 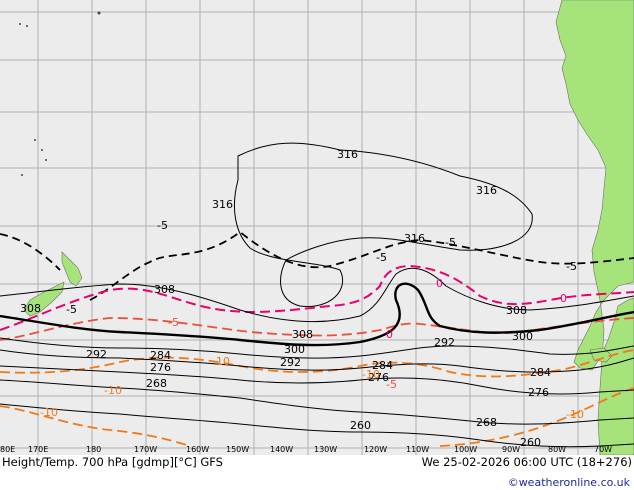 What do you see at coordinates (145, 449) in the screenshot?
I see `longitude-label: 170W` at bounding box center [145, 449].